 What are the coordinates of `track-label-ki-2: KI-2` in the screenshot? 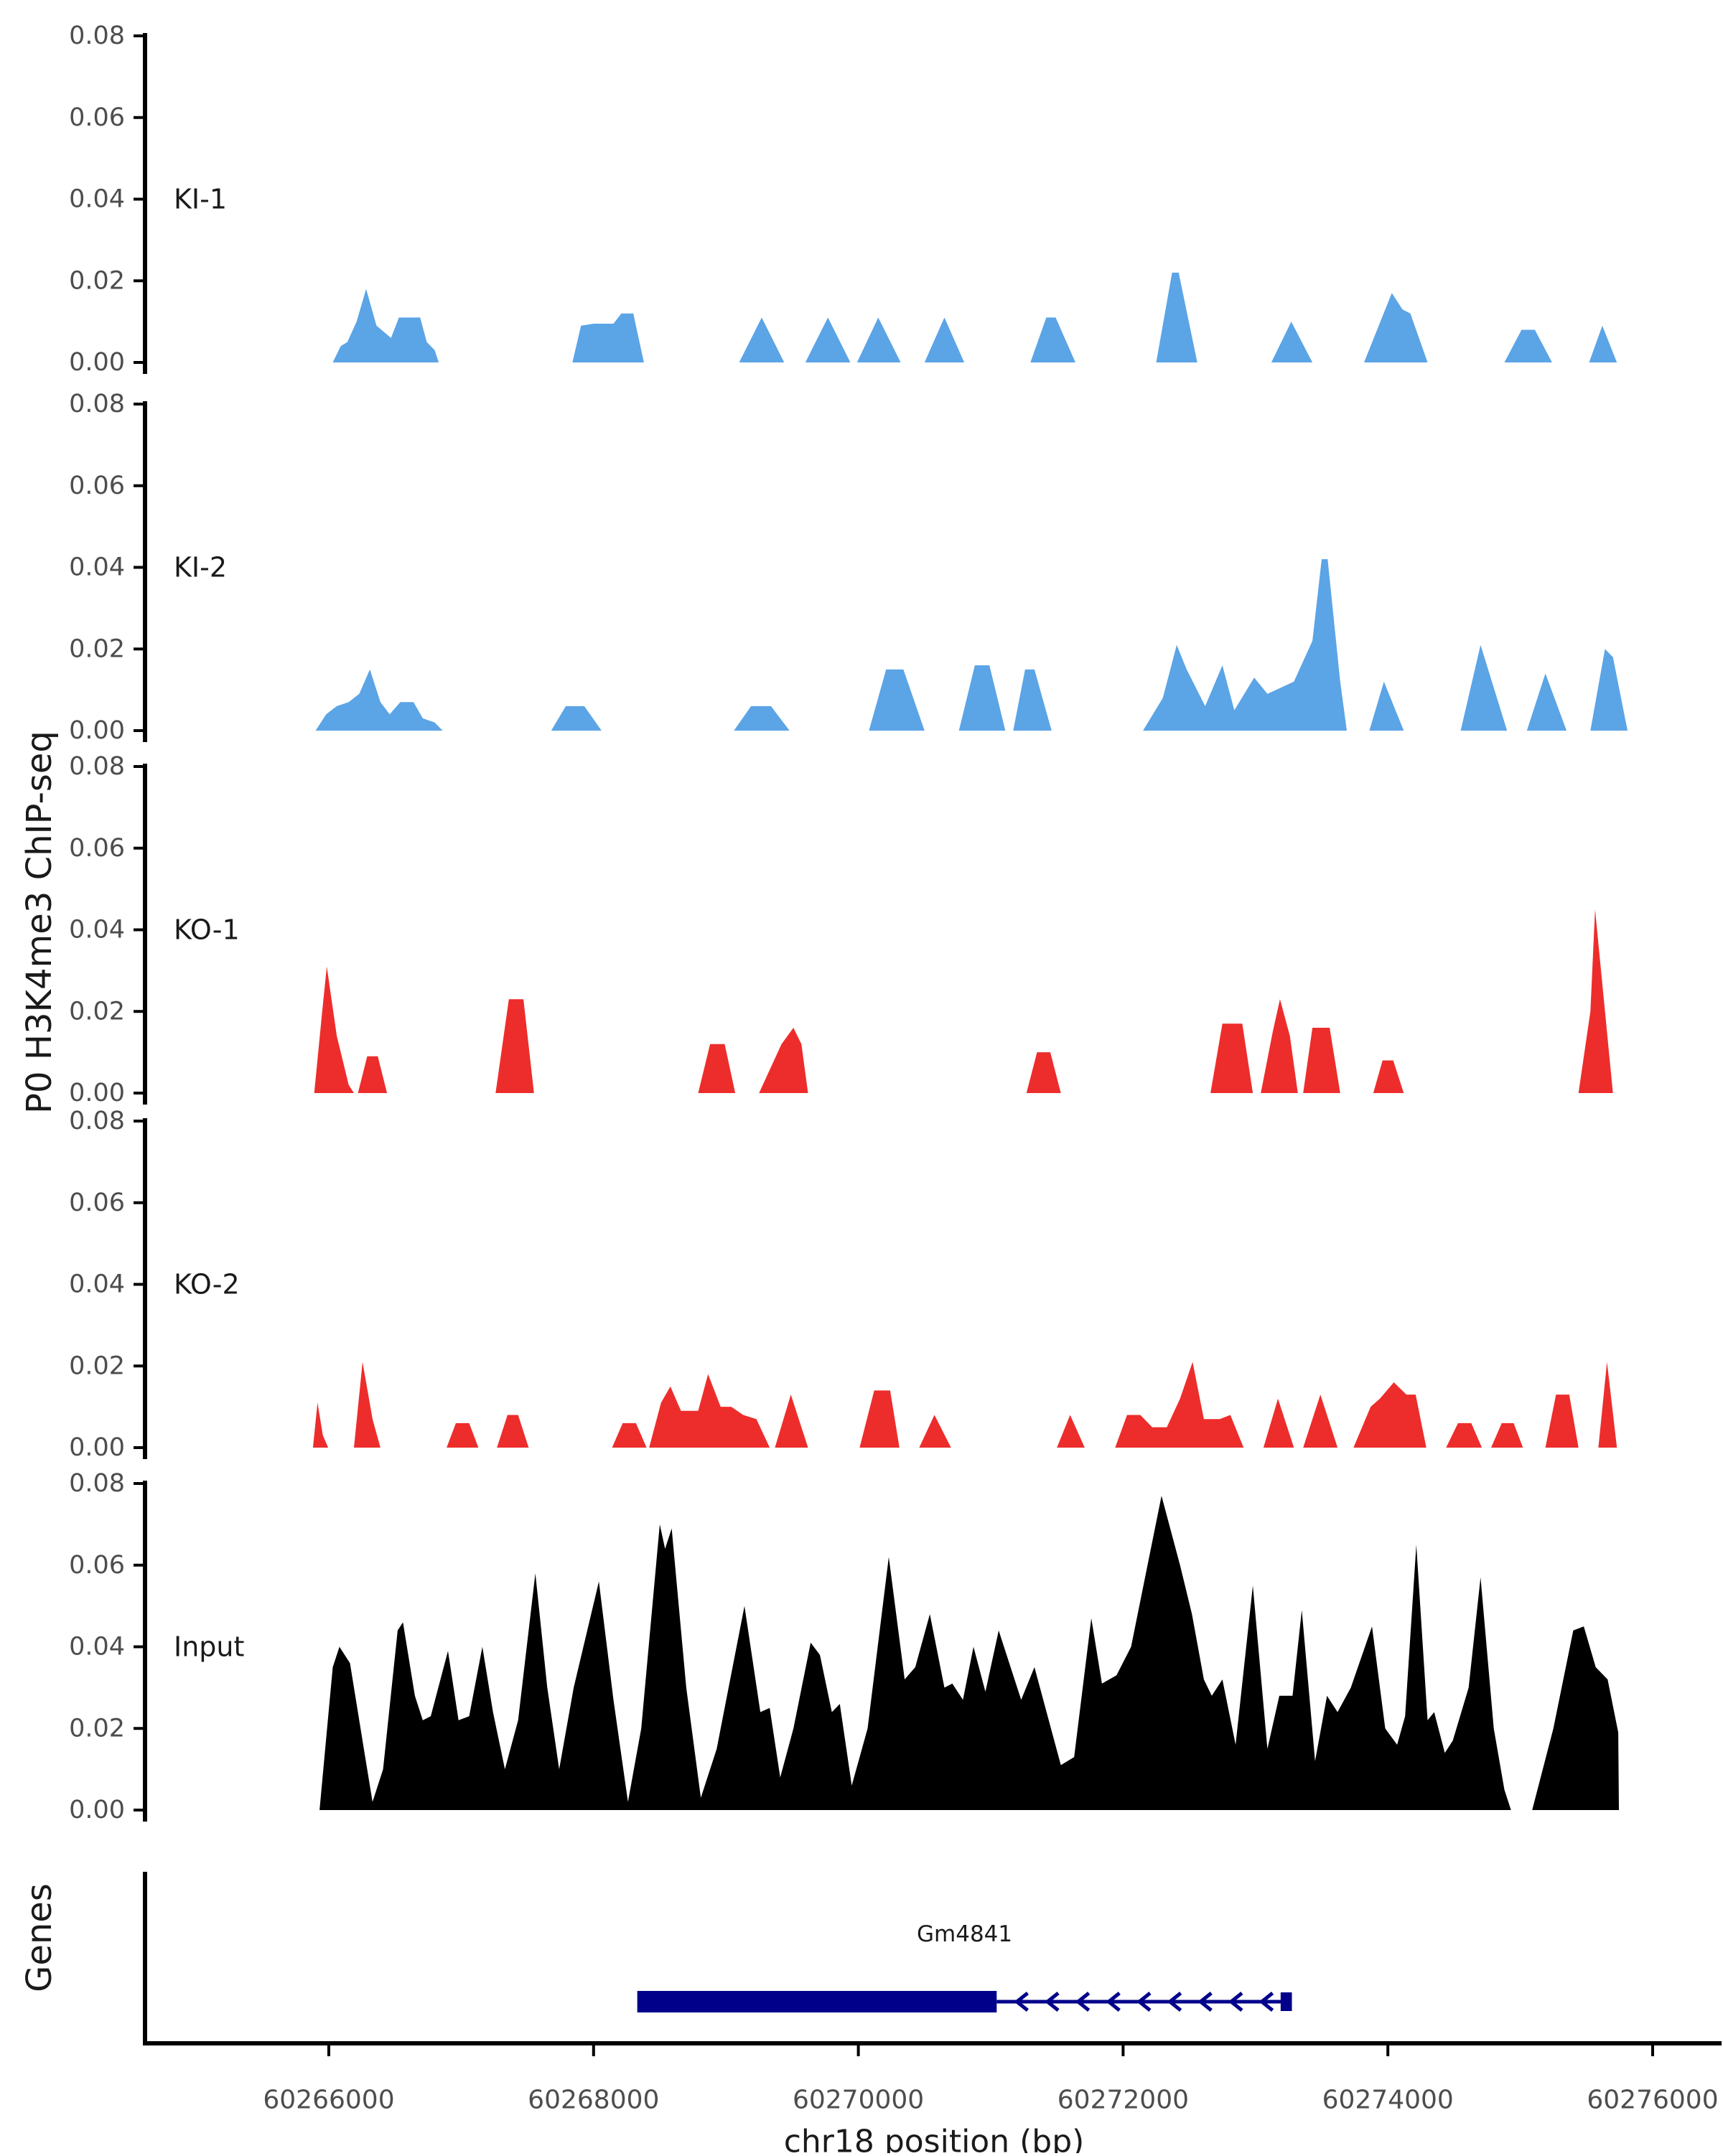 It's located at (200, 567).